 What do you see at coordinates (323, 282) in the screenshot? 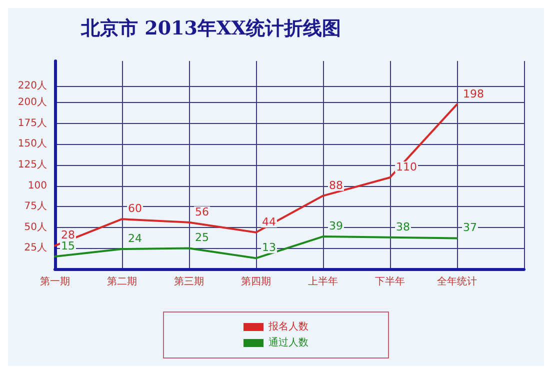
I see `x-tick-label: 上半年` at bounding box center [323, 282].